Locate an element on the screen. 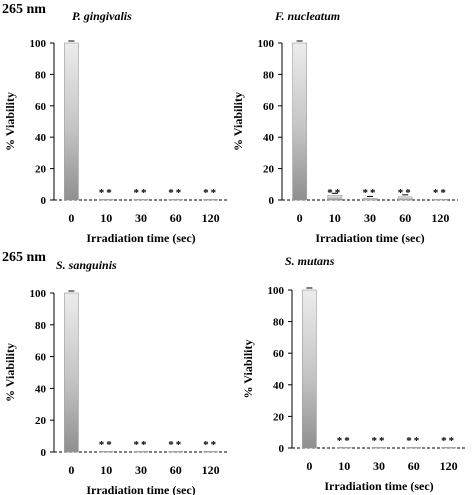 Image resolution: width=472 pixels, height=495 pixels. wavelength-label-bottom: 265 nm is located at coordinates (24, 257).